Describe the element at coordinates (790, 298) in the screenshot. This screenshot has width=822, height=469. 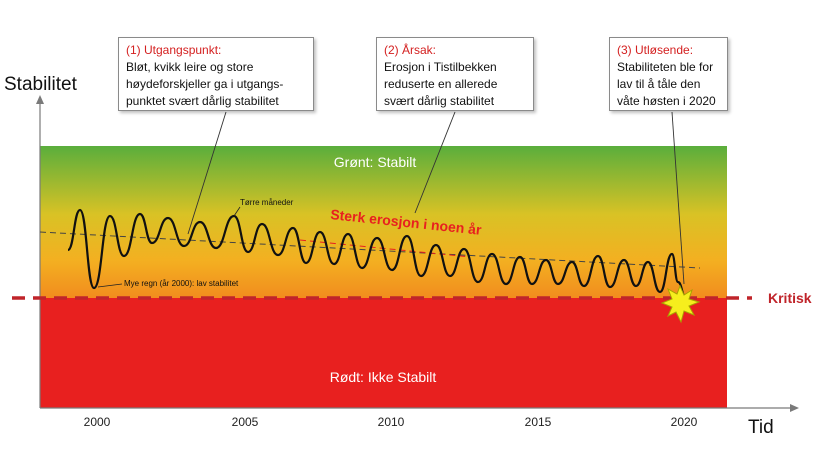
I see `critical-label: Kritisk` at that location.